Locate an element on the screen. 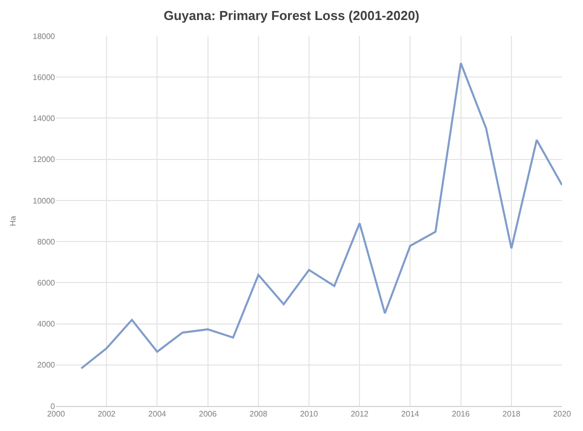 This screenshot has width=583, height=431. x-tick-label: 2000 is located at coordinates (56, 414).